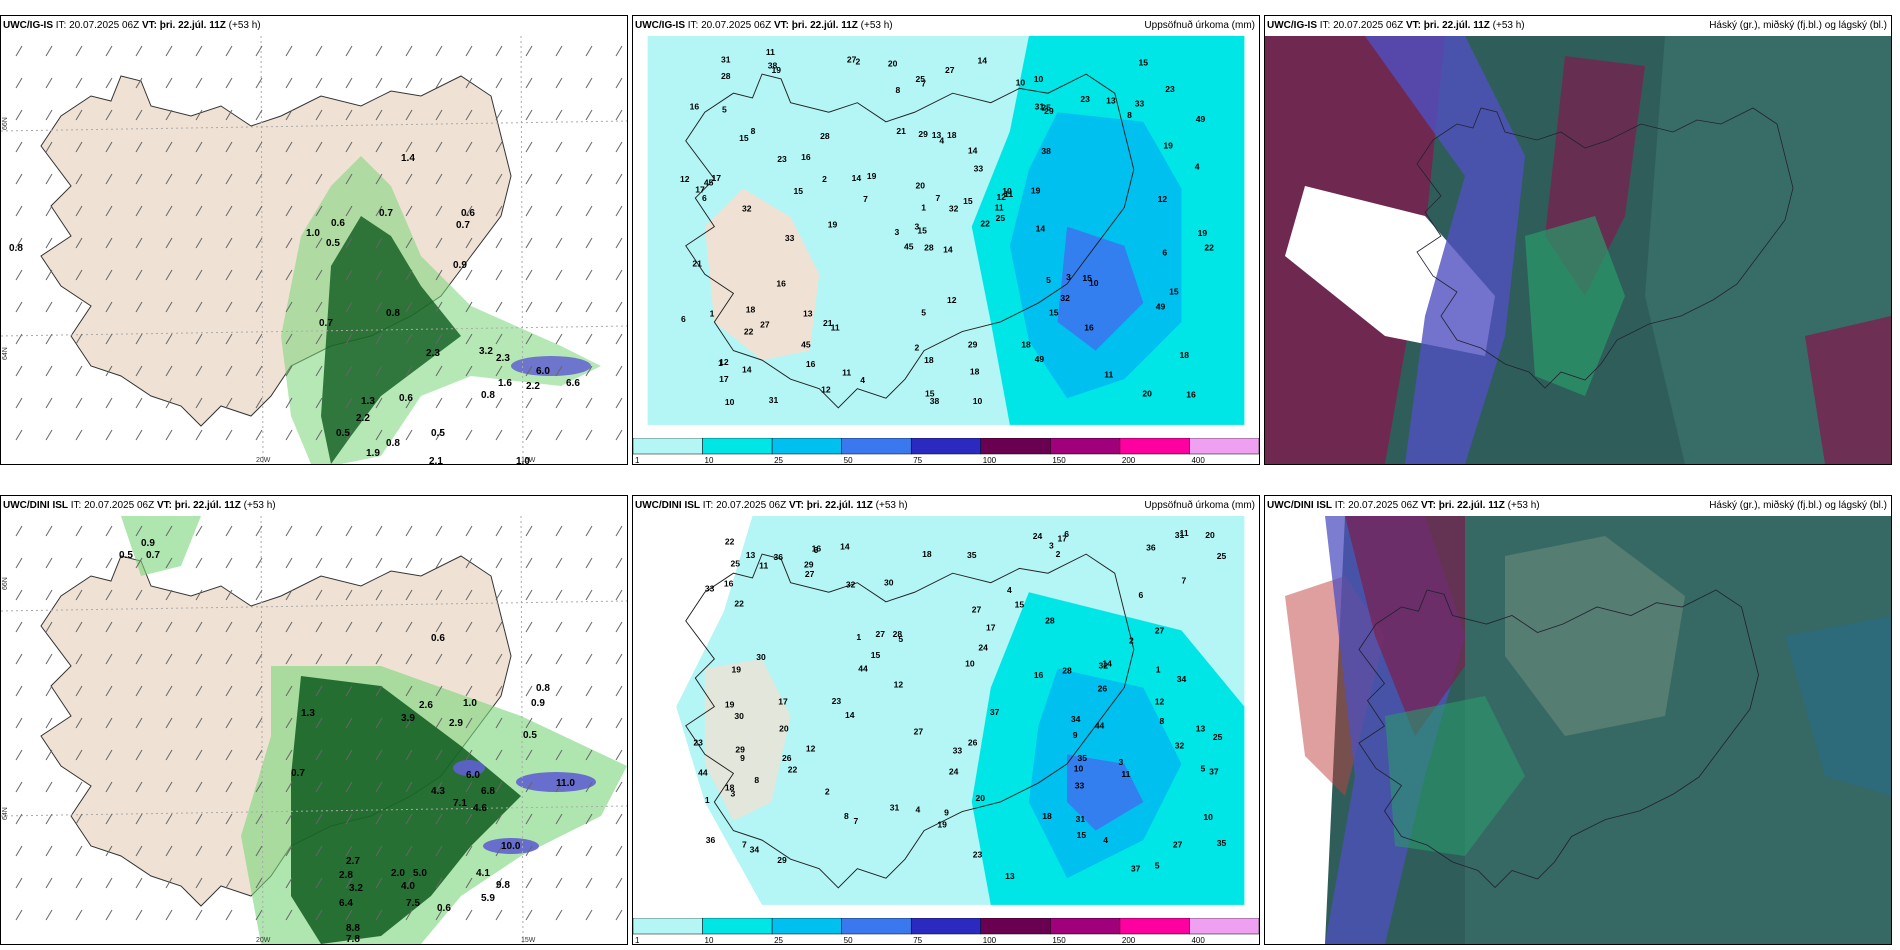  I want to click on precip-value-label: 5, so click(724, 109).